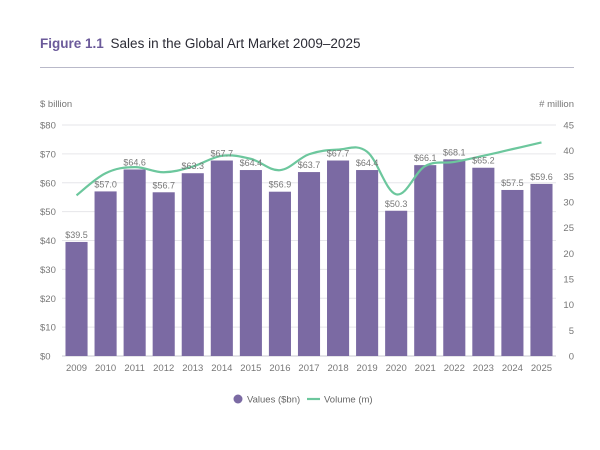 The image size is (600, 450). Describe the element at coordinates (308, 368) in the screenshot. I see `x-tick-label: 2017` at that location.